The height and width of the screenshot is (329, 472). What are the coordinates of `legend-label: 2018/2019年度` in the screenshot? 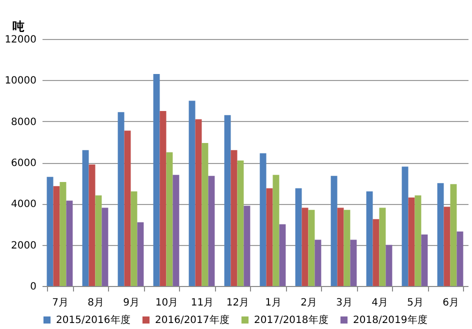 It's located at (390, 320).